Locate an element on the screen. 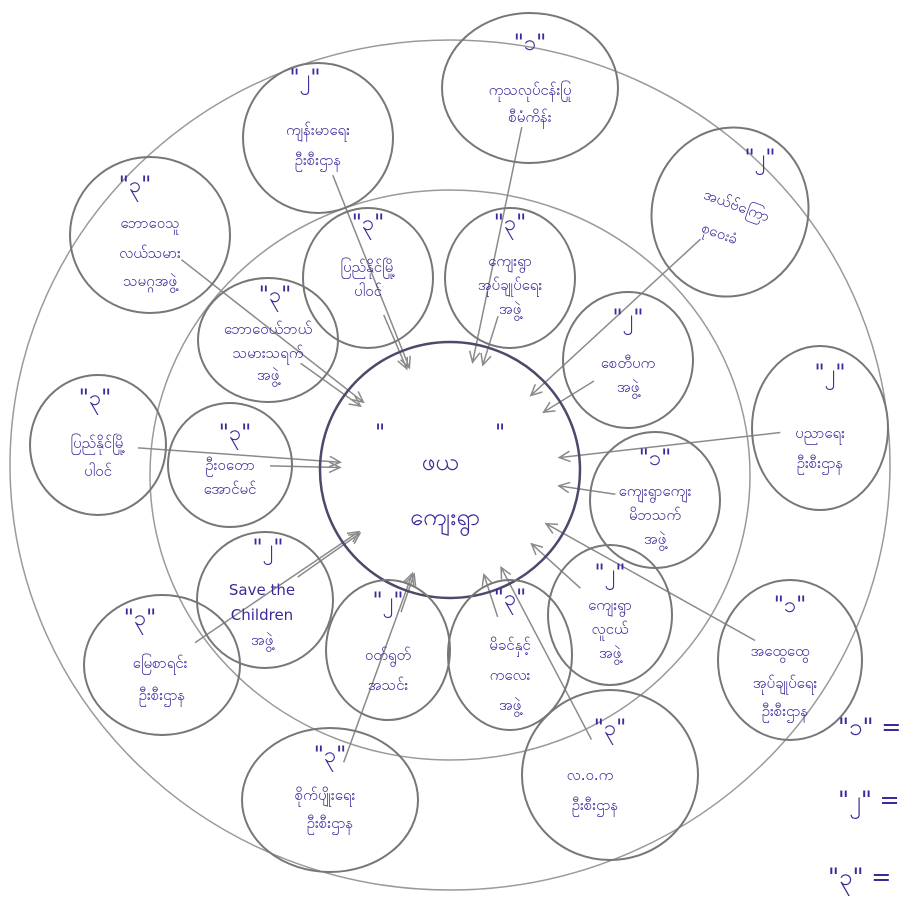 This screenshot has width=921, height=910. node-line: သမားသရက် is located at coordinates (268, 354).